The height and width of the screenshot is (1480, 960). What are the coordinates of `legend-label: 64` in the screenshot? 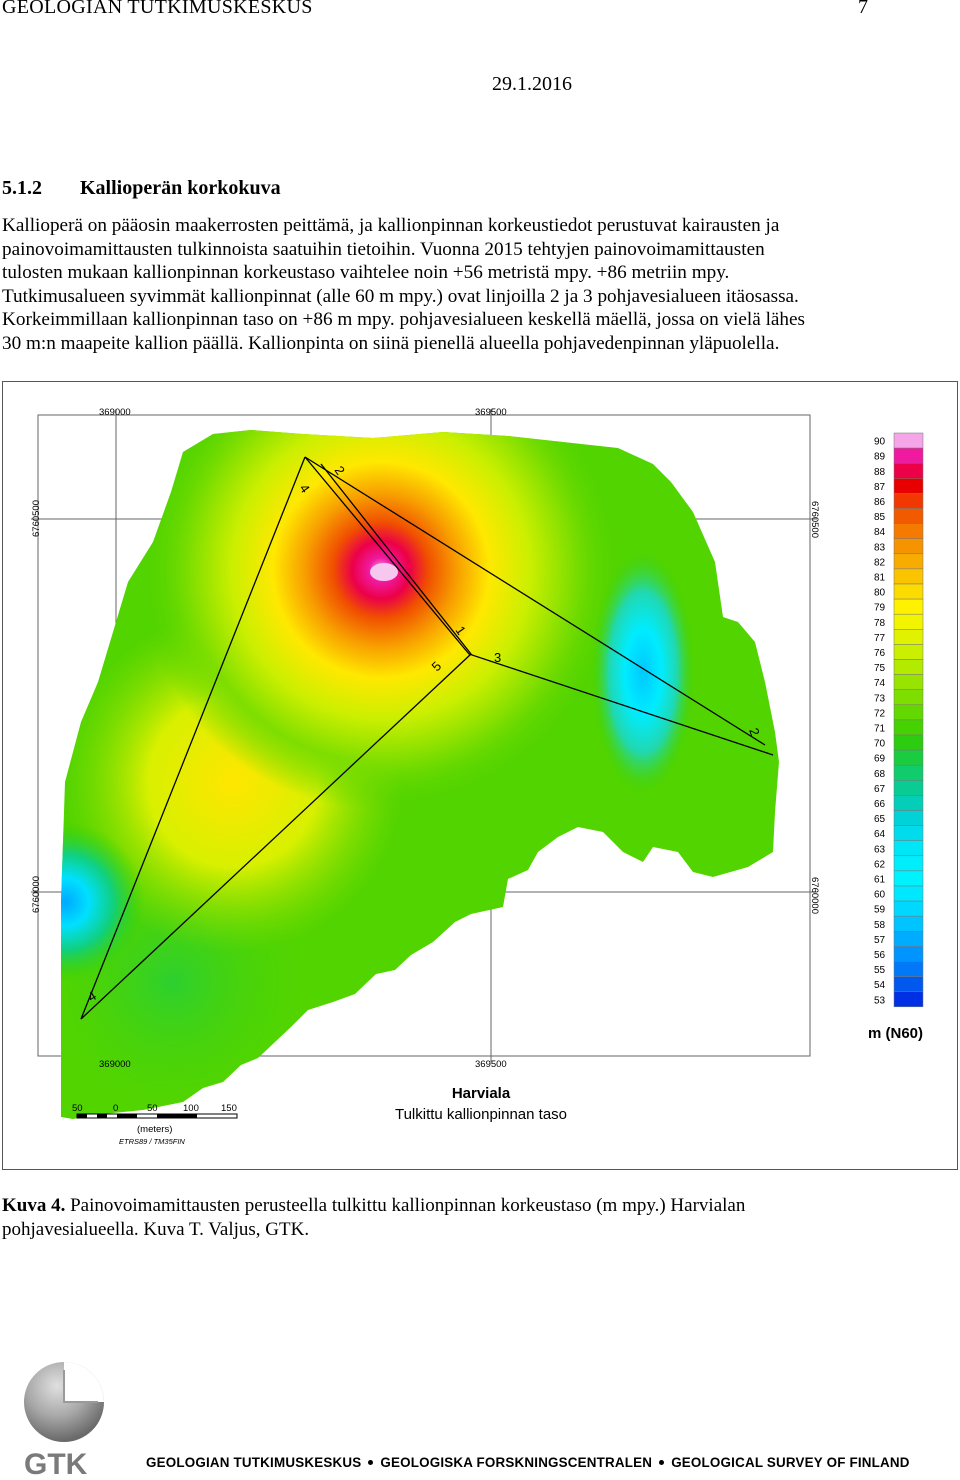 It's located at (880, 834).